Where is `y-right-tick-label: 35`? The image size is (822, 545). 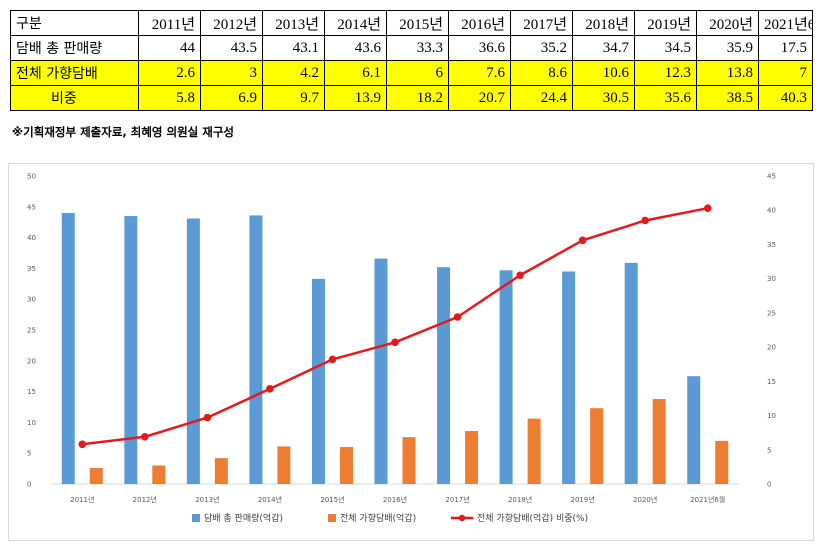 y-right-tick-label: 35 is located at coordinates (771, 245).